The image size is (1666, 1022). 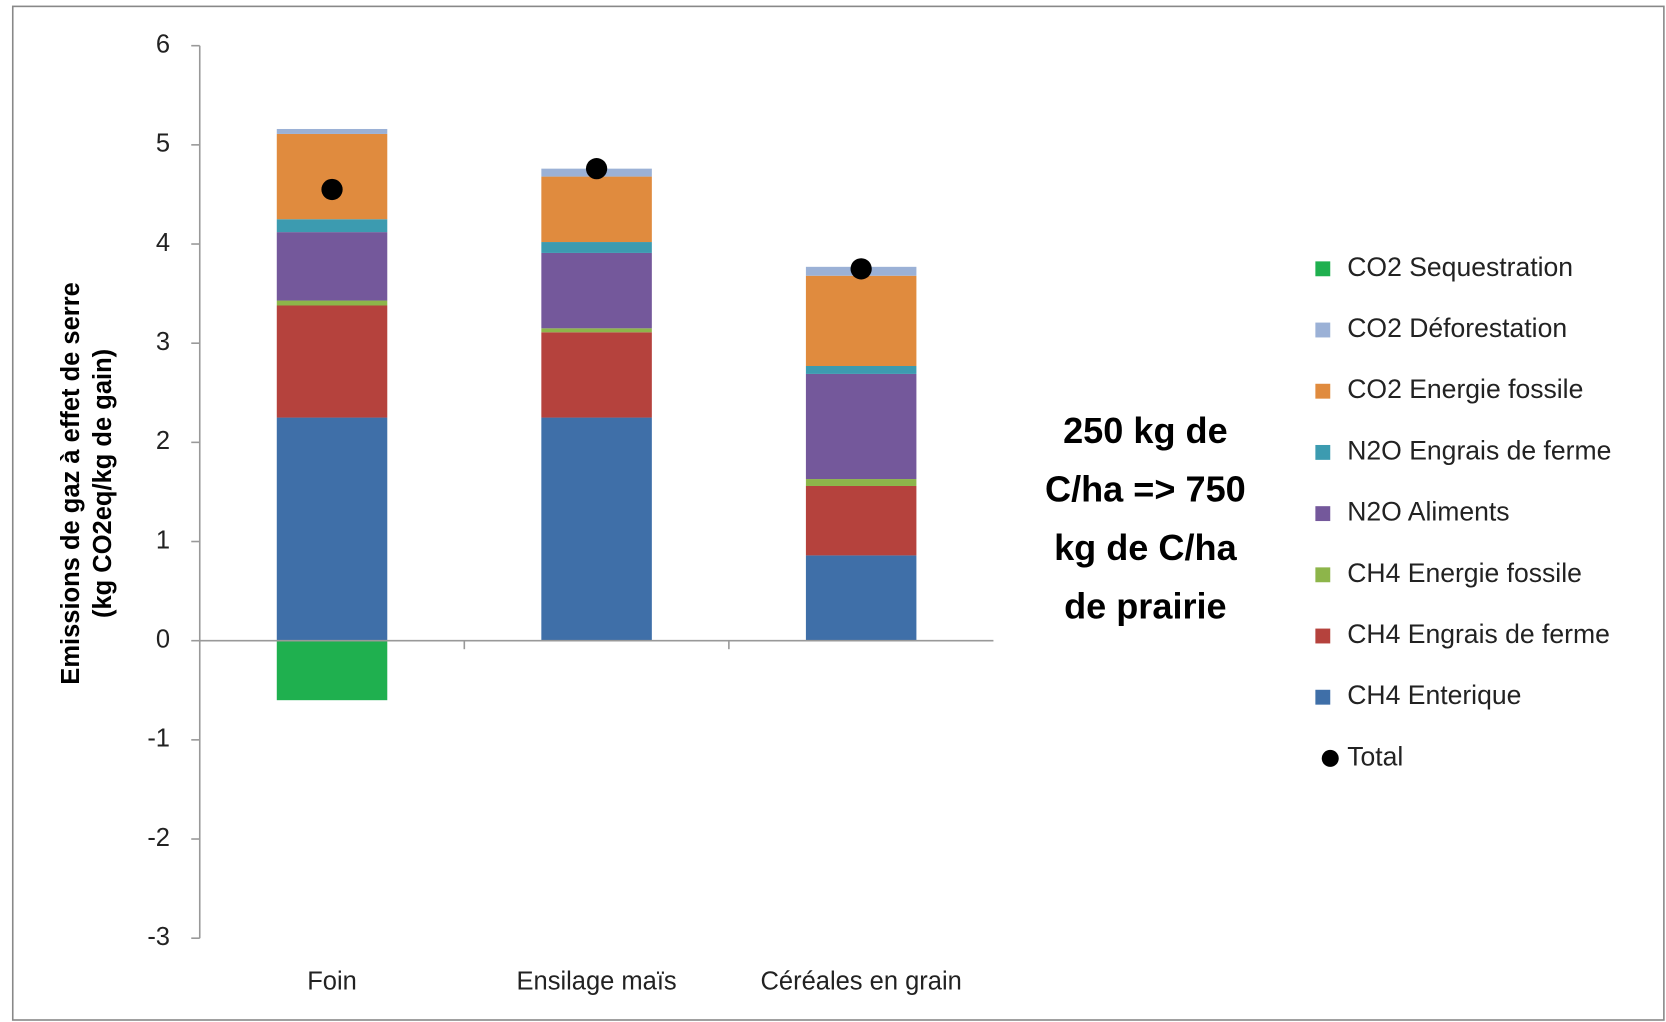 What do you see at coordinates (158, 937) in the screenshot?
I see `y-tick-label: -3` at bounding box center [158, 937].